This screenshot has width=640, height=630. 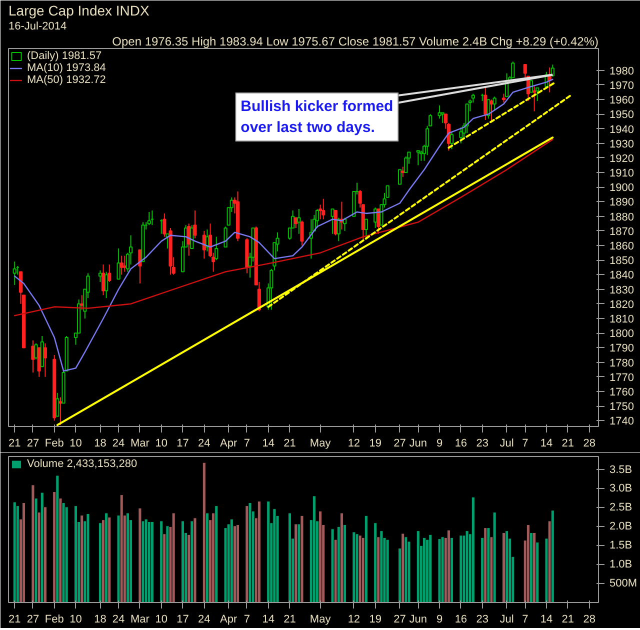 I want to click on annotation: Bullish kicker formed over last two days., so click(x=317, y=117).